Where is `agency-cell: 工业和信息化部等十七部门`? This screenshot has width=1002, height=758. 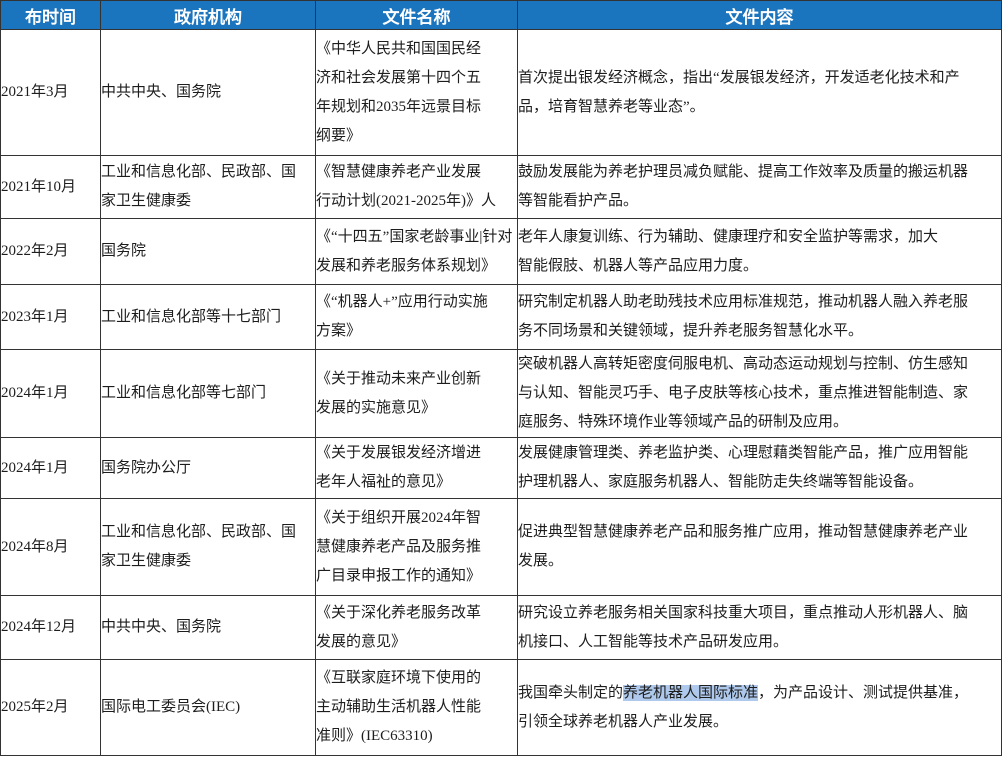
agency-cell: 工业和信息化部等十七部门 is located at coordinates (208, 317).